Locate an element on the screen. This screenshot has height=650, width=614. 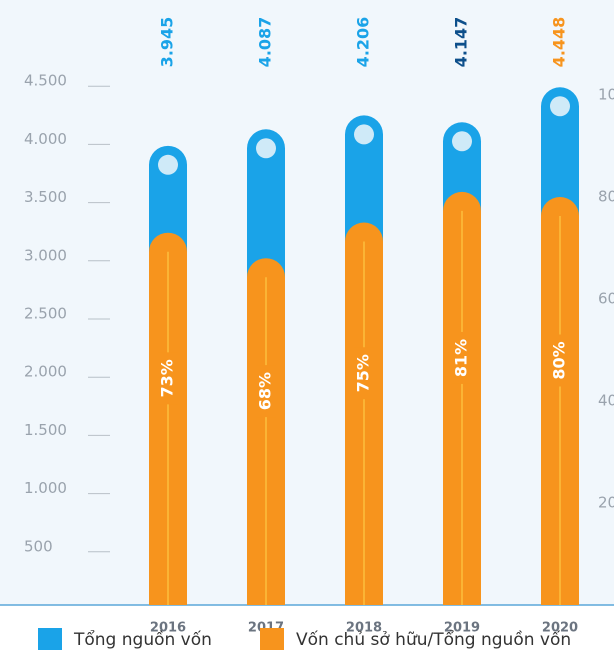
y2-tick-label: 80 is located at coordinates (606, 197).